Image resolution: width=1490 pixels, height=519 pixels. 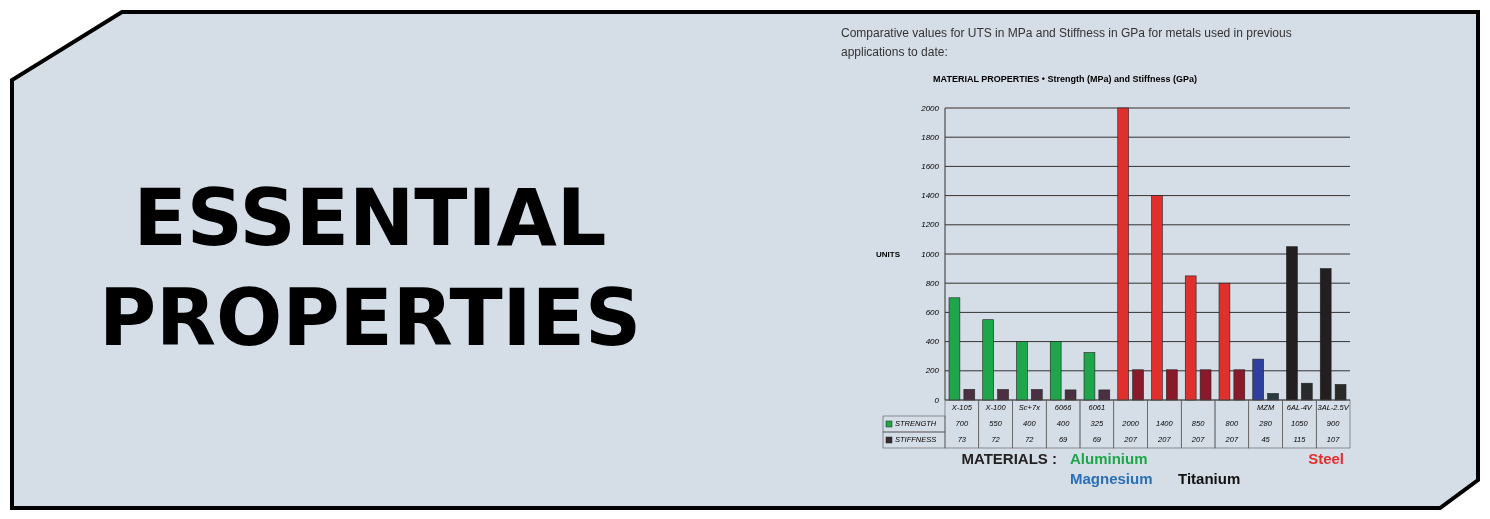 I want to click on text: Comparative values for UTS in MPa and Stiffness in GPa for metals used in previous applications to date:, so click(x=1066, y=42).